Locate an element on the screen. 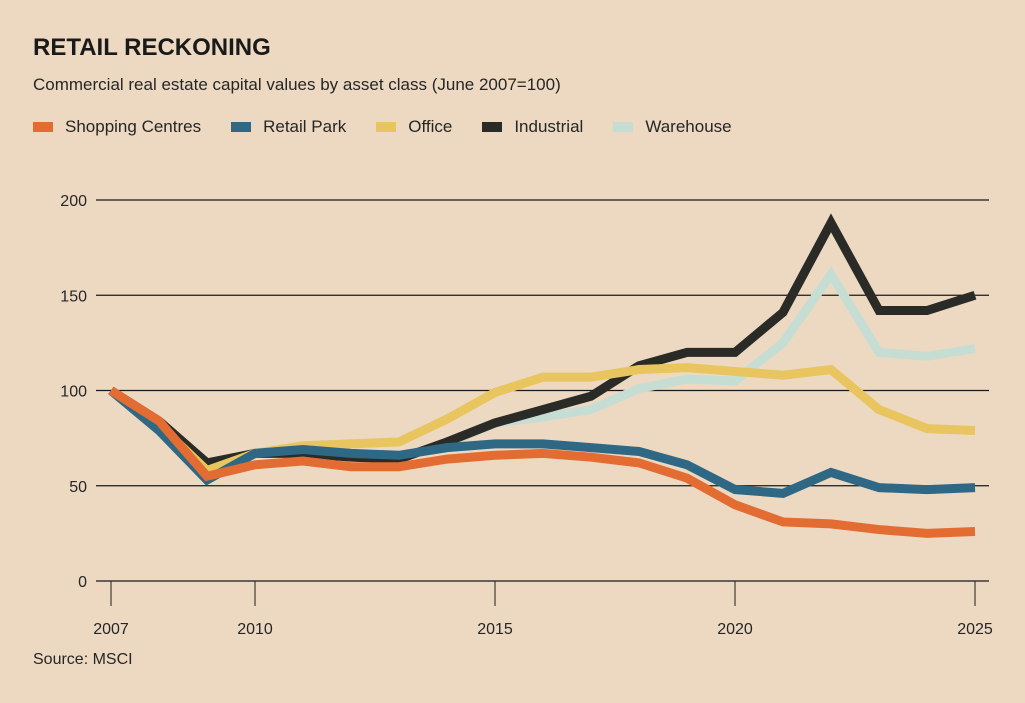 The width and height of the screenshot is (1025, 703). legend-label-shopping-centres: Shopping Centres is located at coordinates (133, 126).